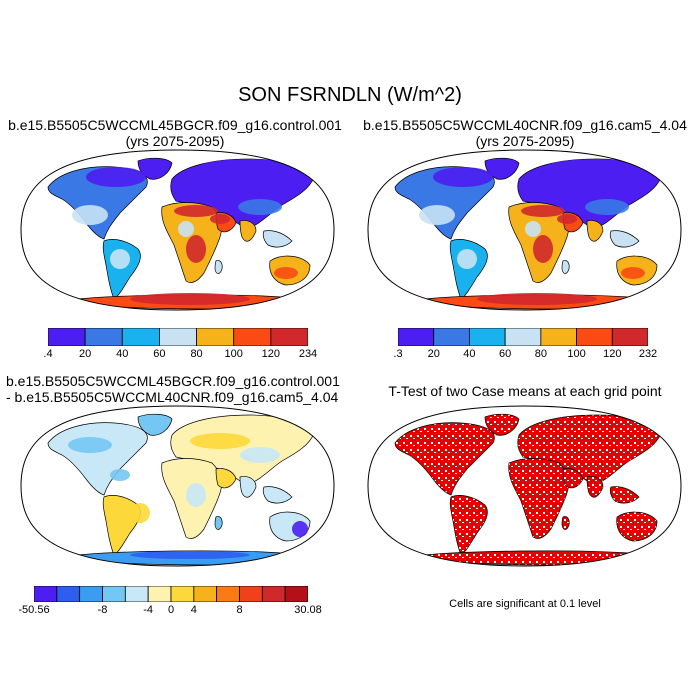 Image resolution: width=700 pixels, height=700 pixels. What do you see at coordinates (525, 141) in the screenshot?
I see `panel-2-title-line-2: (yrs 2075-2095)` at bounding box center [525, 141].